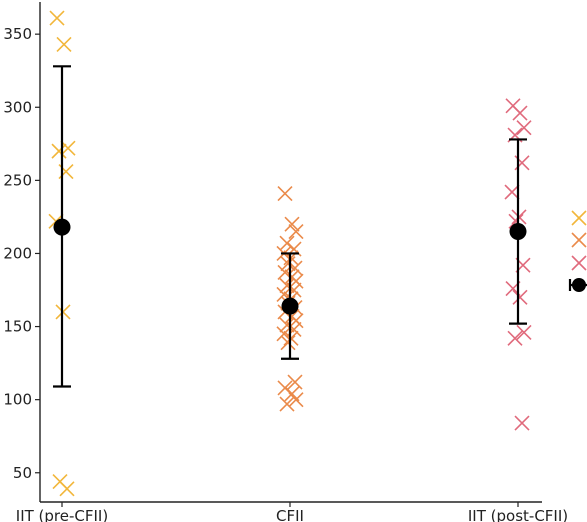  Describe the element at coordinates (17, 180) in the screenshot. I see `y-tick-label-250: 250` at that location.